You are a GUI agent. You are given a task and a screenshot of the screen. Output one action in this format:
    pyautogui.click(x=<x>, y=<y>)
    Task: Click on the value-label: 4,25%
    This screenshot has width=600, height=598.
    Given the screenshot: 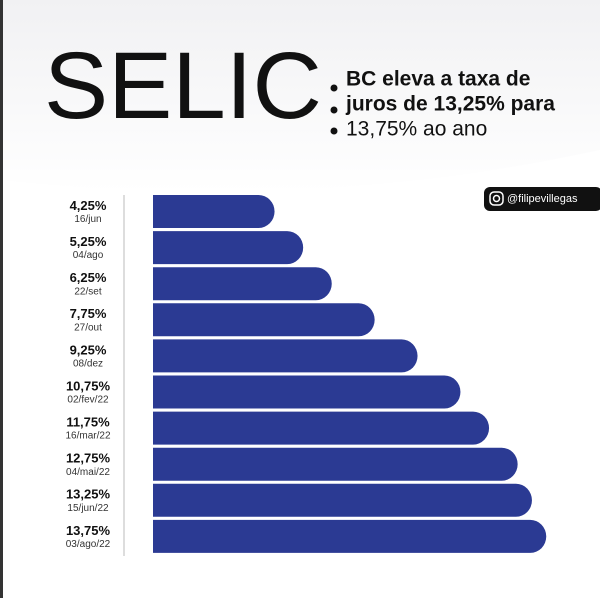 What is the action you would take?
    pyautogui.click(x=88, y=205)
    